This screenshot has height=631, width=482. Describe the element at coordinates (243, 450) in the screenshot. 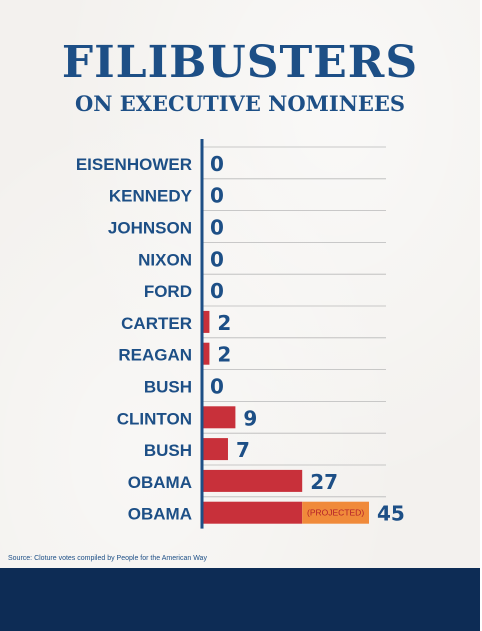

I see `value-label: 7` at that location.